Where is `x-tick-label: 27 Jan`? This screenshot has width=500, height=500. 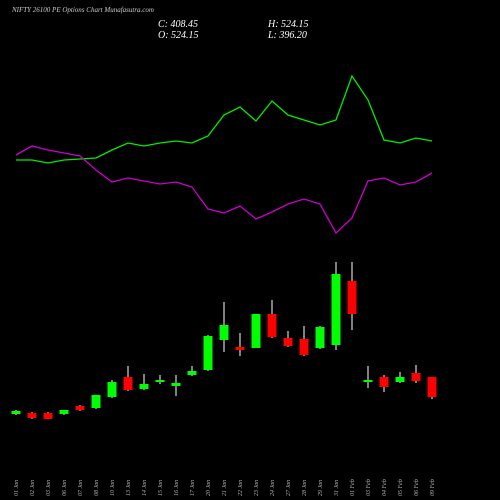
x-tick-label: 27 Jan is located at coordinates (289, 488).